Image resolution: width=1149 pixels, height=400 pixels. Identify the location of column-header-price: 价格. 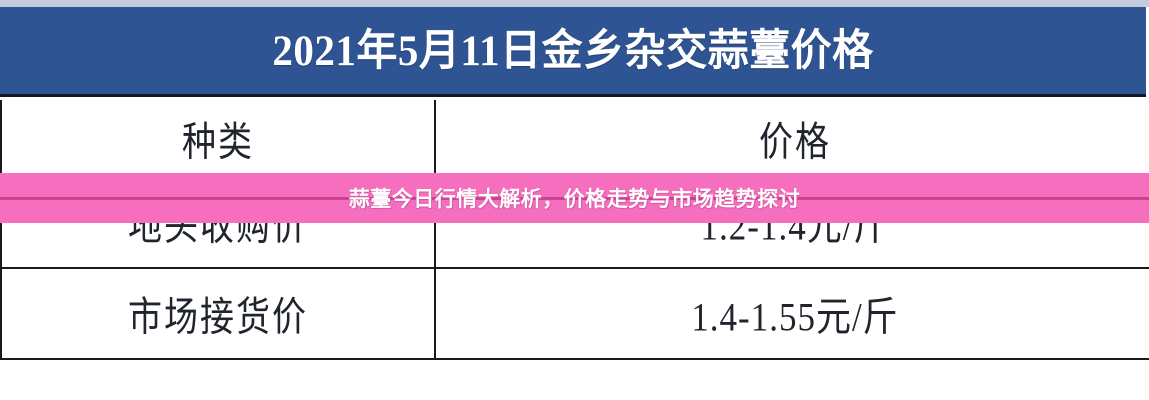
(791, 139).